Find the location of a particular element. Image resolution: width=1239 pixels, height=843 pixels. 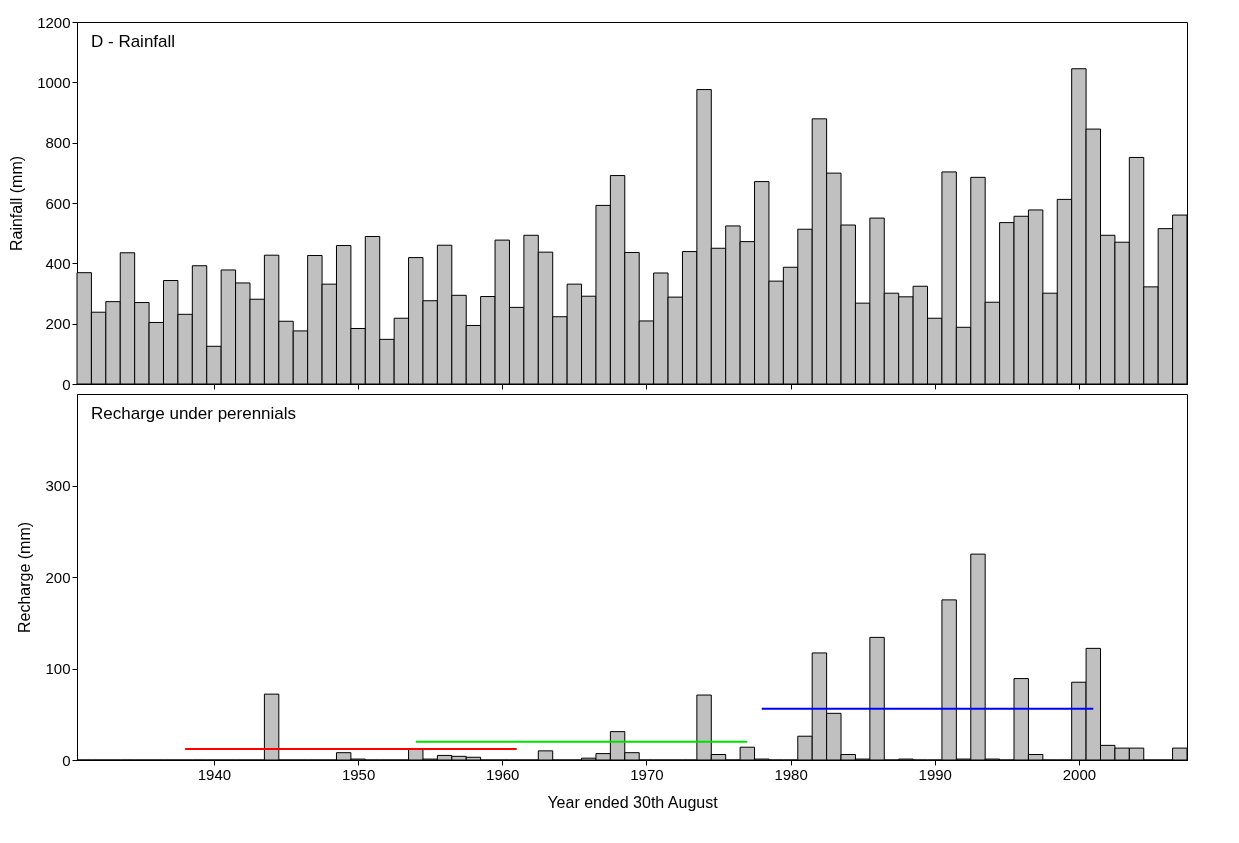

x-tick-label: 1980 is located at coordinates (791, 774).